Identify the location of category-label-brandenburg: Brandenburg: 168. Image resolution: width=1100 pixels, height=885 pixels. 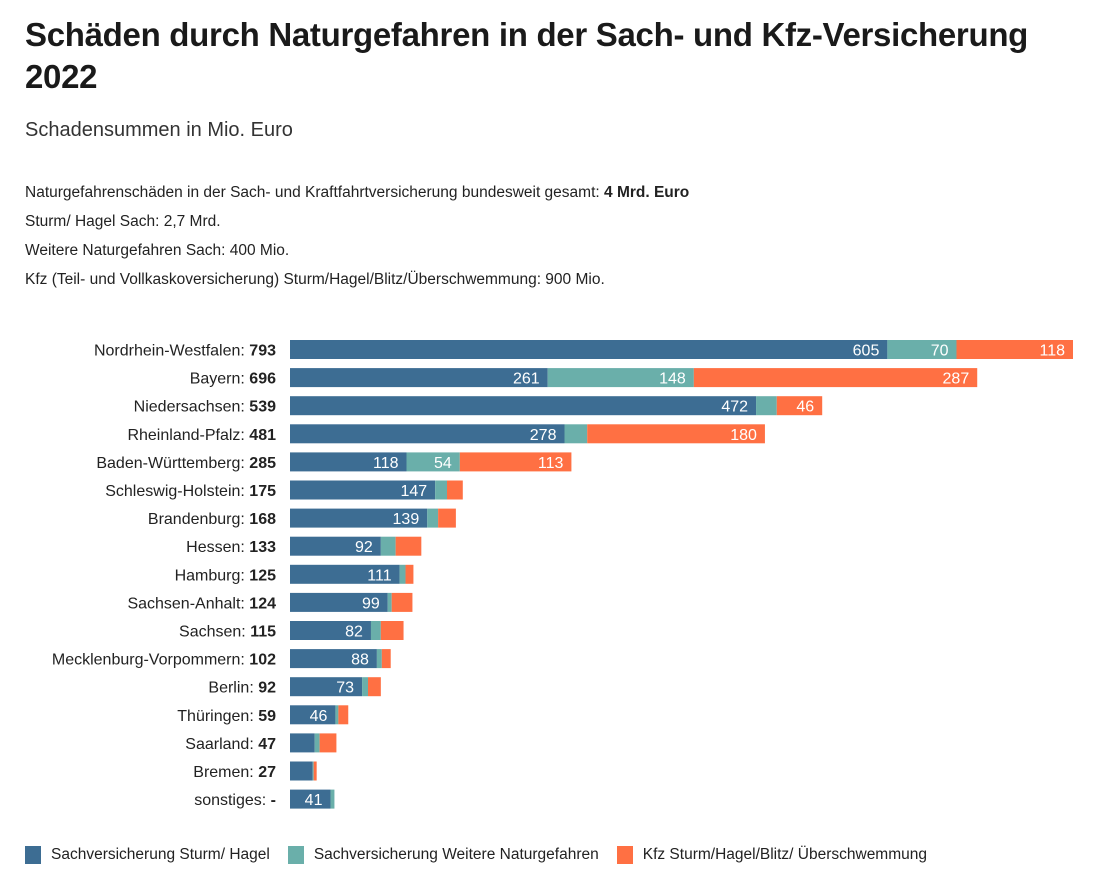
(212, 519).